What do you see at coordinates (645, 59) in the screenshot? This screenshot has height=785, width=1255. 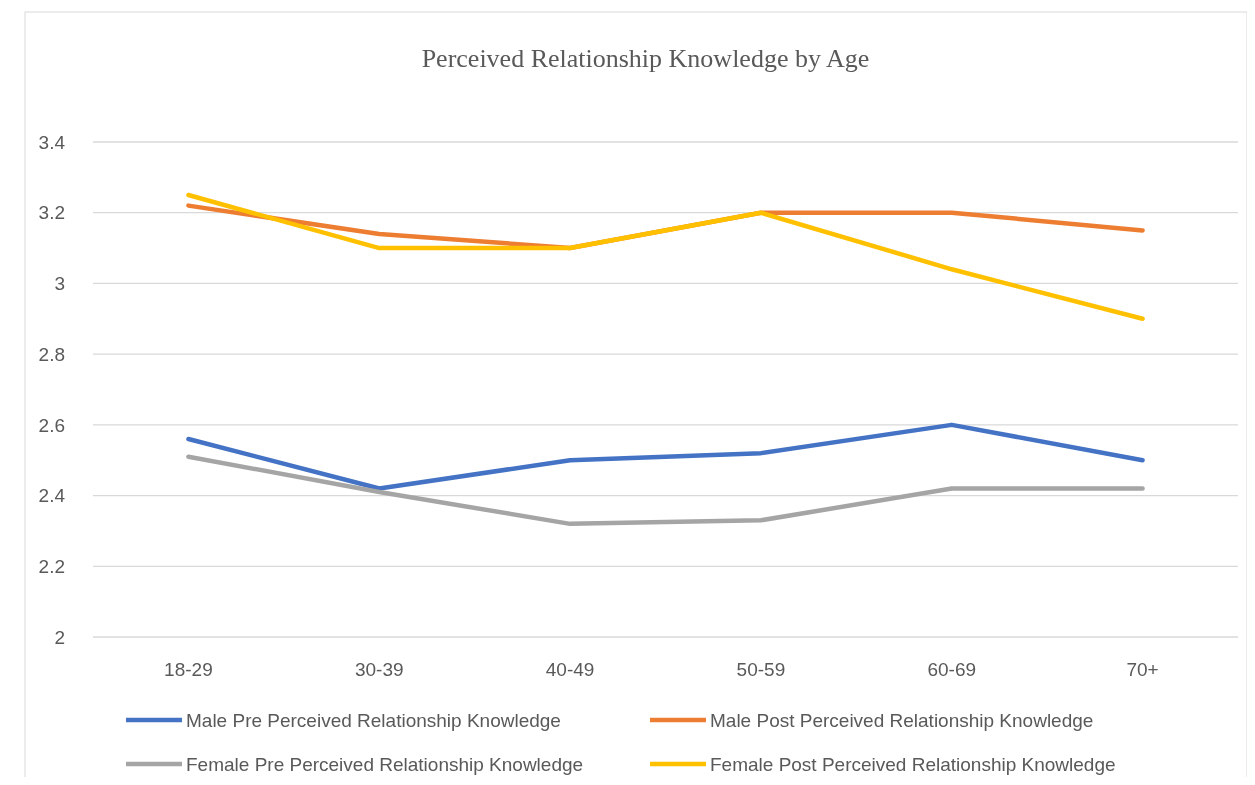 I see `chart-title: Perceived Relationship Knowledge by Age` at bounding box center [645, 59].